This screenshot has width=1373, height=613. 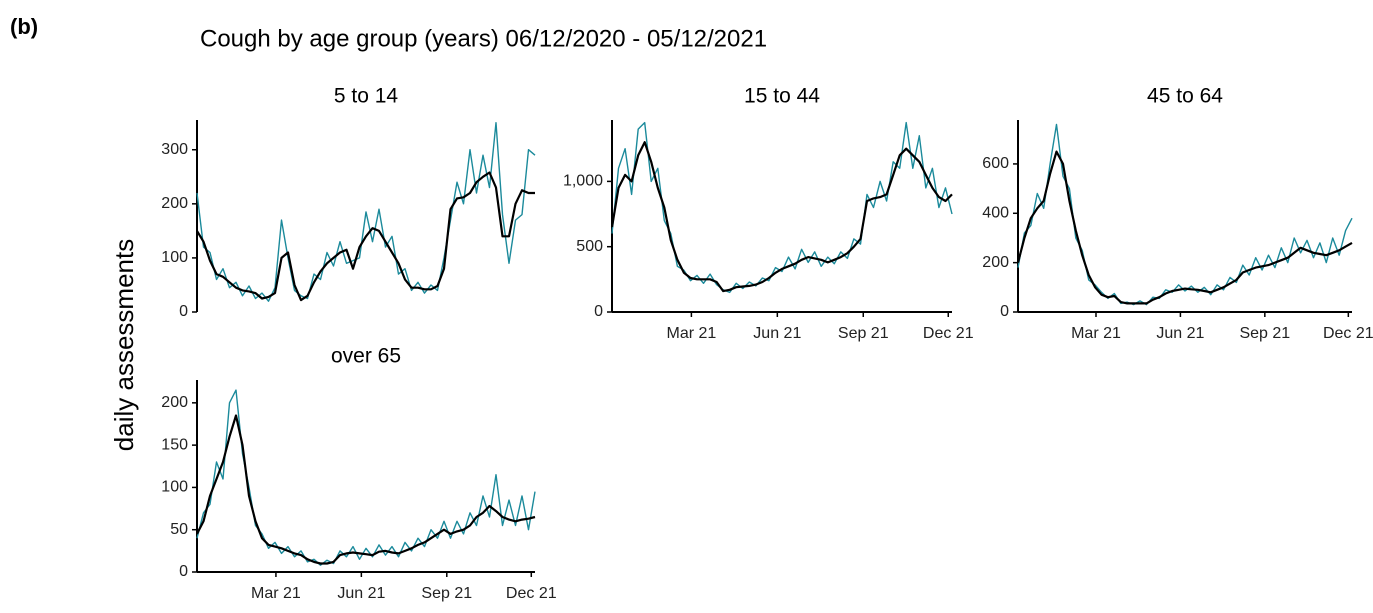 I want to click on facet-title: over 65, so click(x=366, y=356).